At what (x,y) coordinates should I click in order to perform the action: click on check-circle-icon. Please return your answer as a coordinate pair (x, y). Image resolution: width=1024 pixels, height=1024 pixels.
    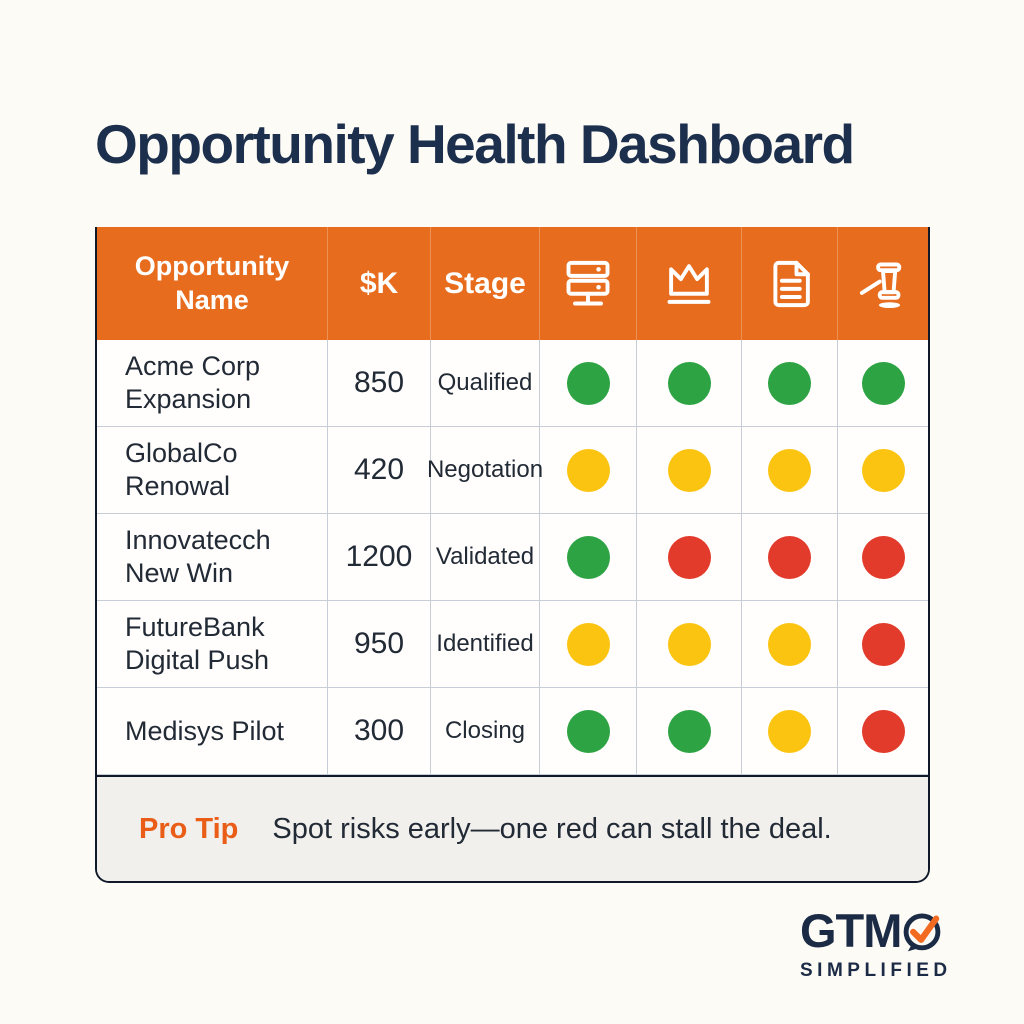
    Looking at the image, I should click on (922, 932).